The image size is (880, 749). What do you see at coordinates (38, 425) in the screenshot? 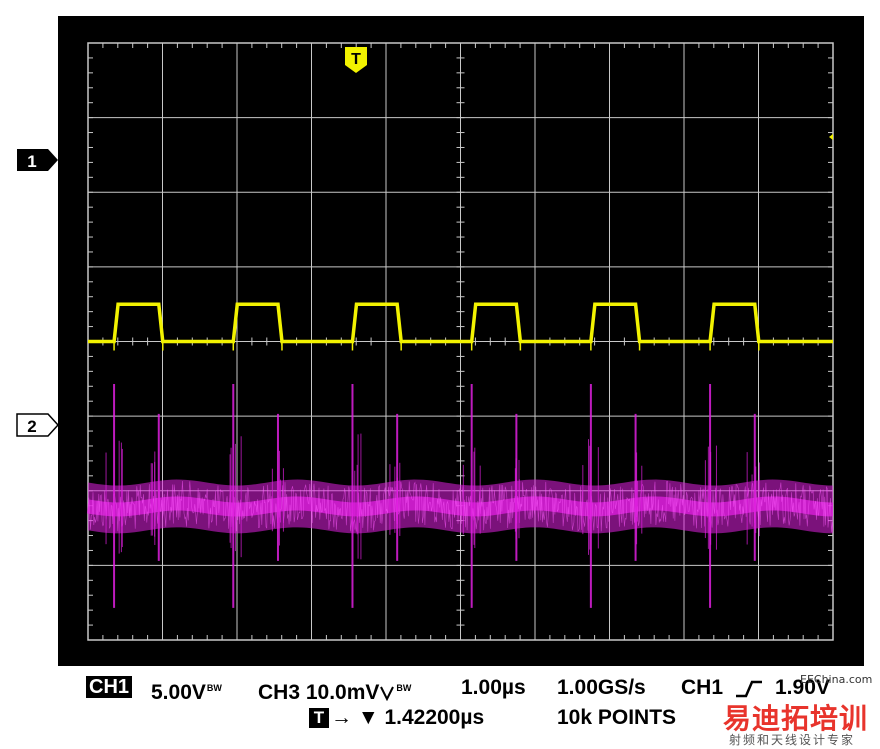
I see `ch2-ground-marker: 2` at bounding box center [38, 425].